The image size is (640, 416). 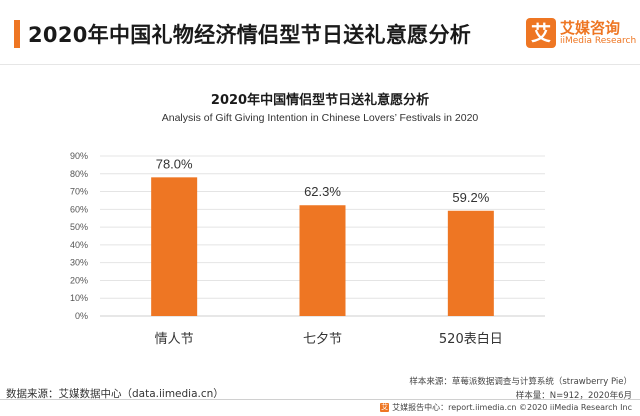 I want to click on logo-text-cn: 艾媒咨询, so click(x=590, y=28).